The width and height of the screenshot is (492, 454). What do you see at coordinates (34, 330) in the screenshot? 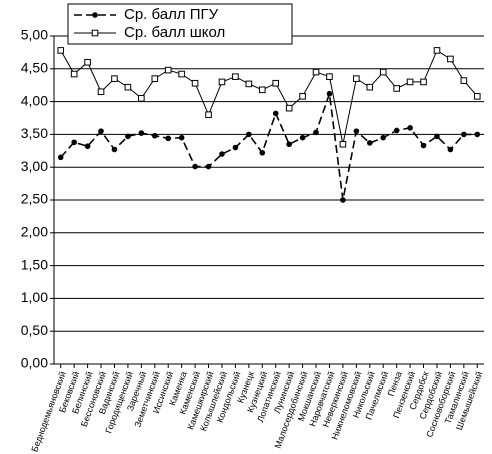
I see `y-tick-label: 0,50` at bounding box center [34, 330].